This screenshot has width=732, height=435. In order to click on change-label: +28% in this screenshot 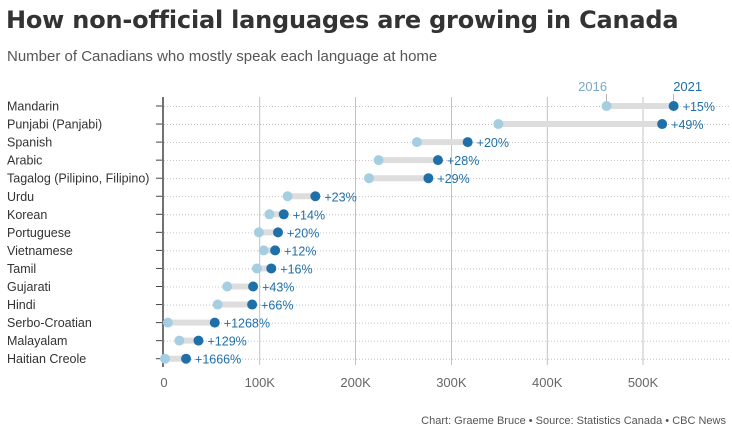, I will do `click(463, 161)`.